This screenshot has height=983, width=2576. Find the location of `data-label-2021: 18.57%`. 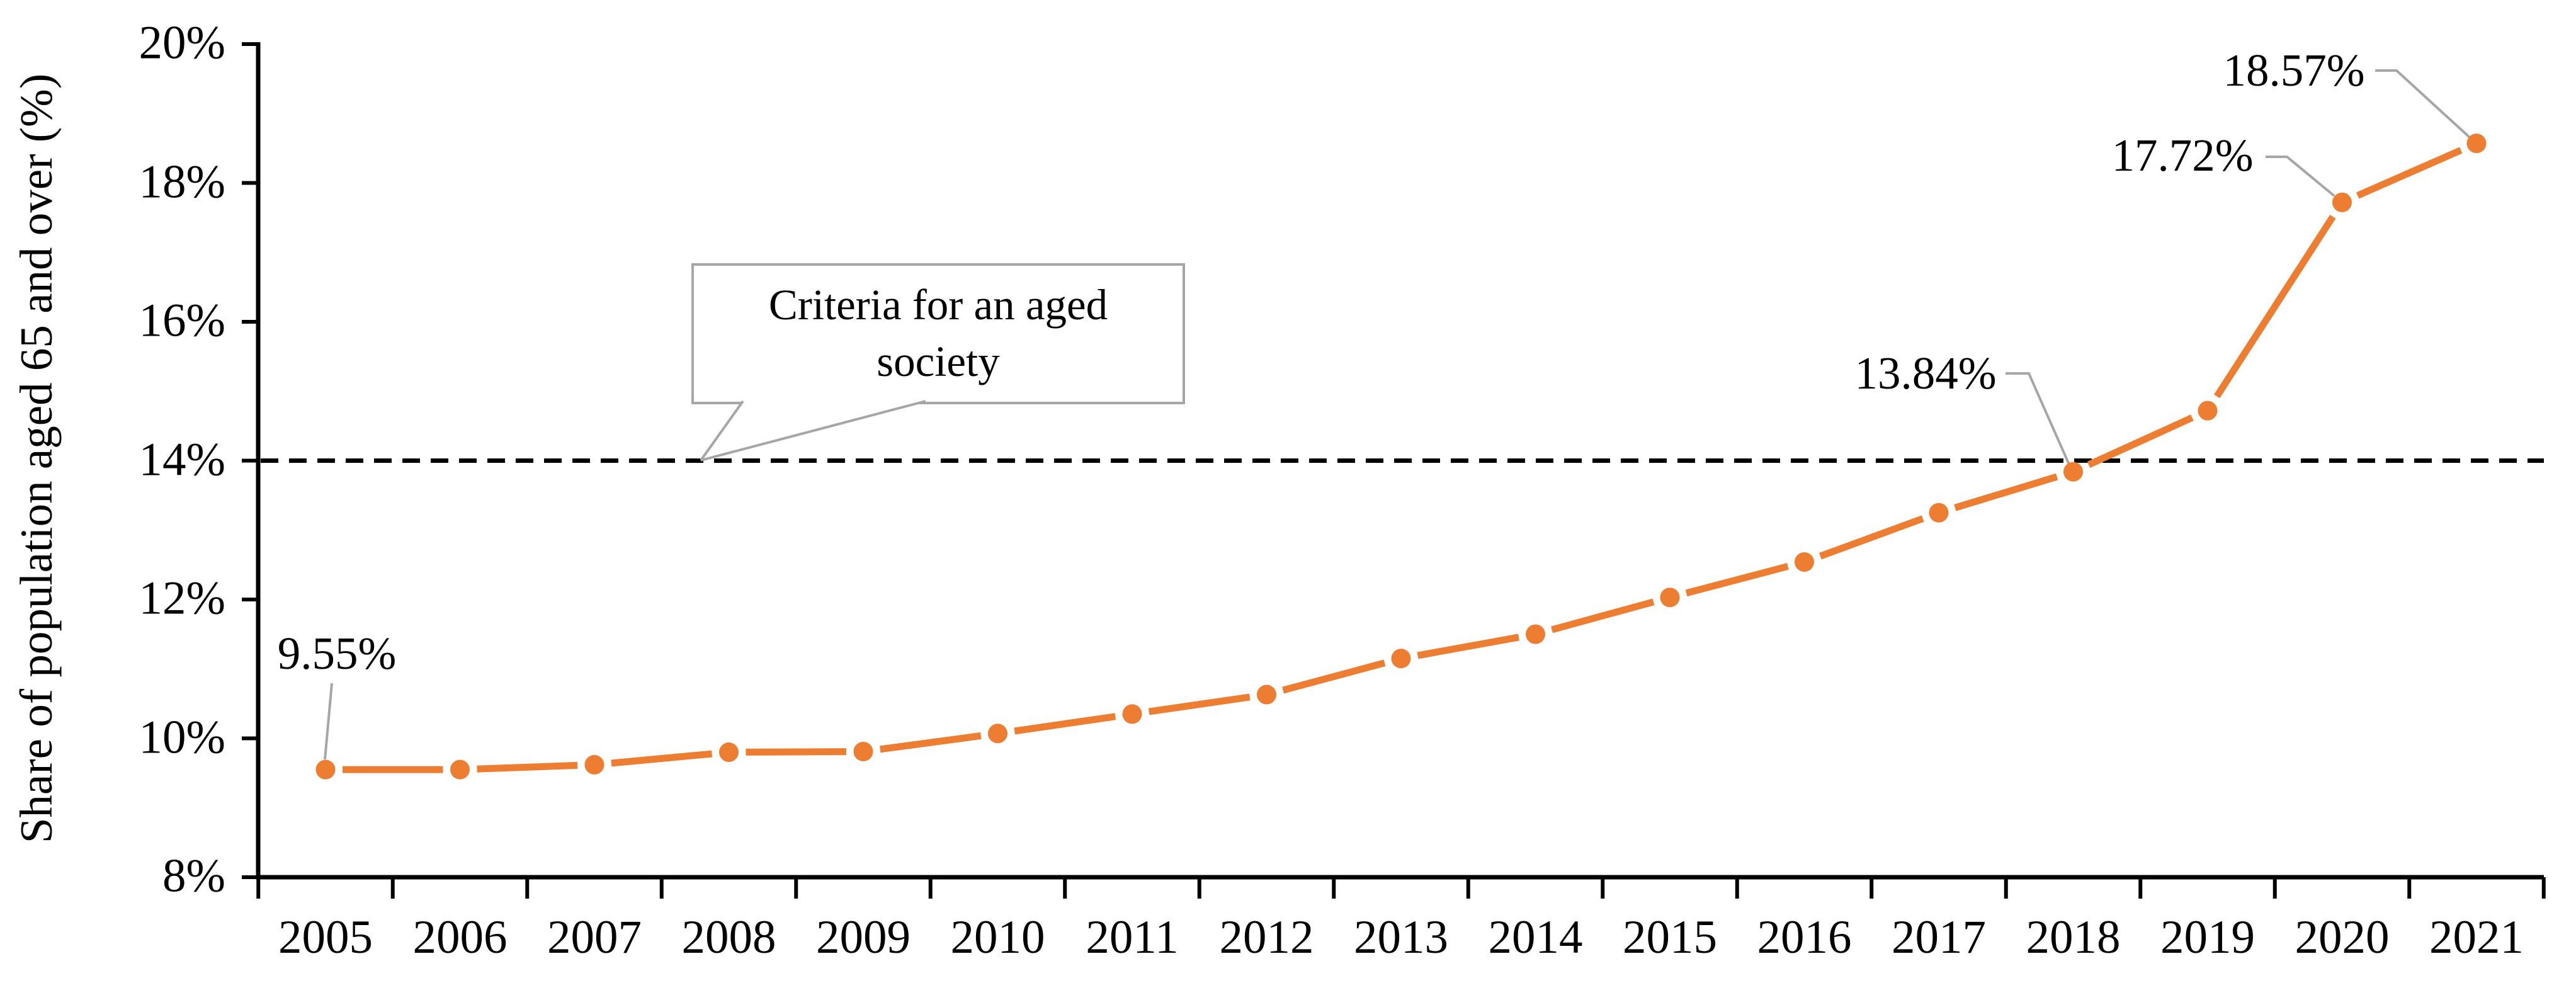

data-label-2021: 18.57% is located at coordinates (2294, 70).